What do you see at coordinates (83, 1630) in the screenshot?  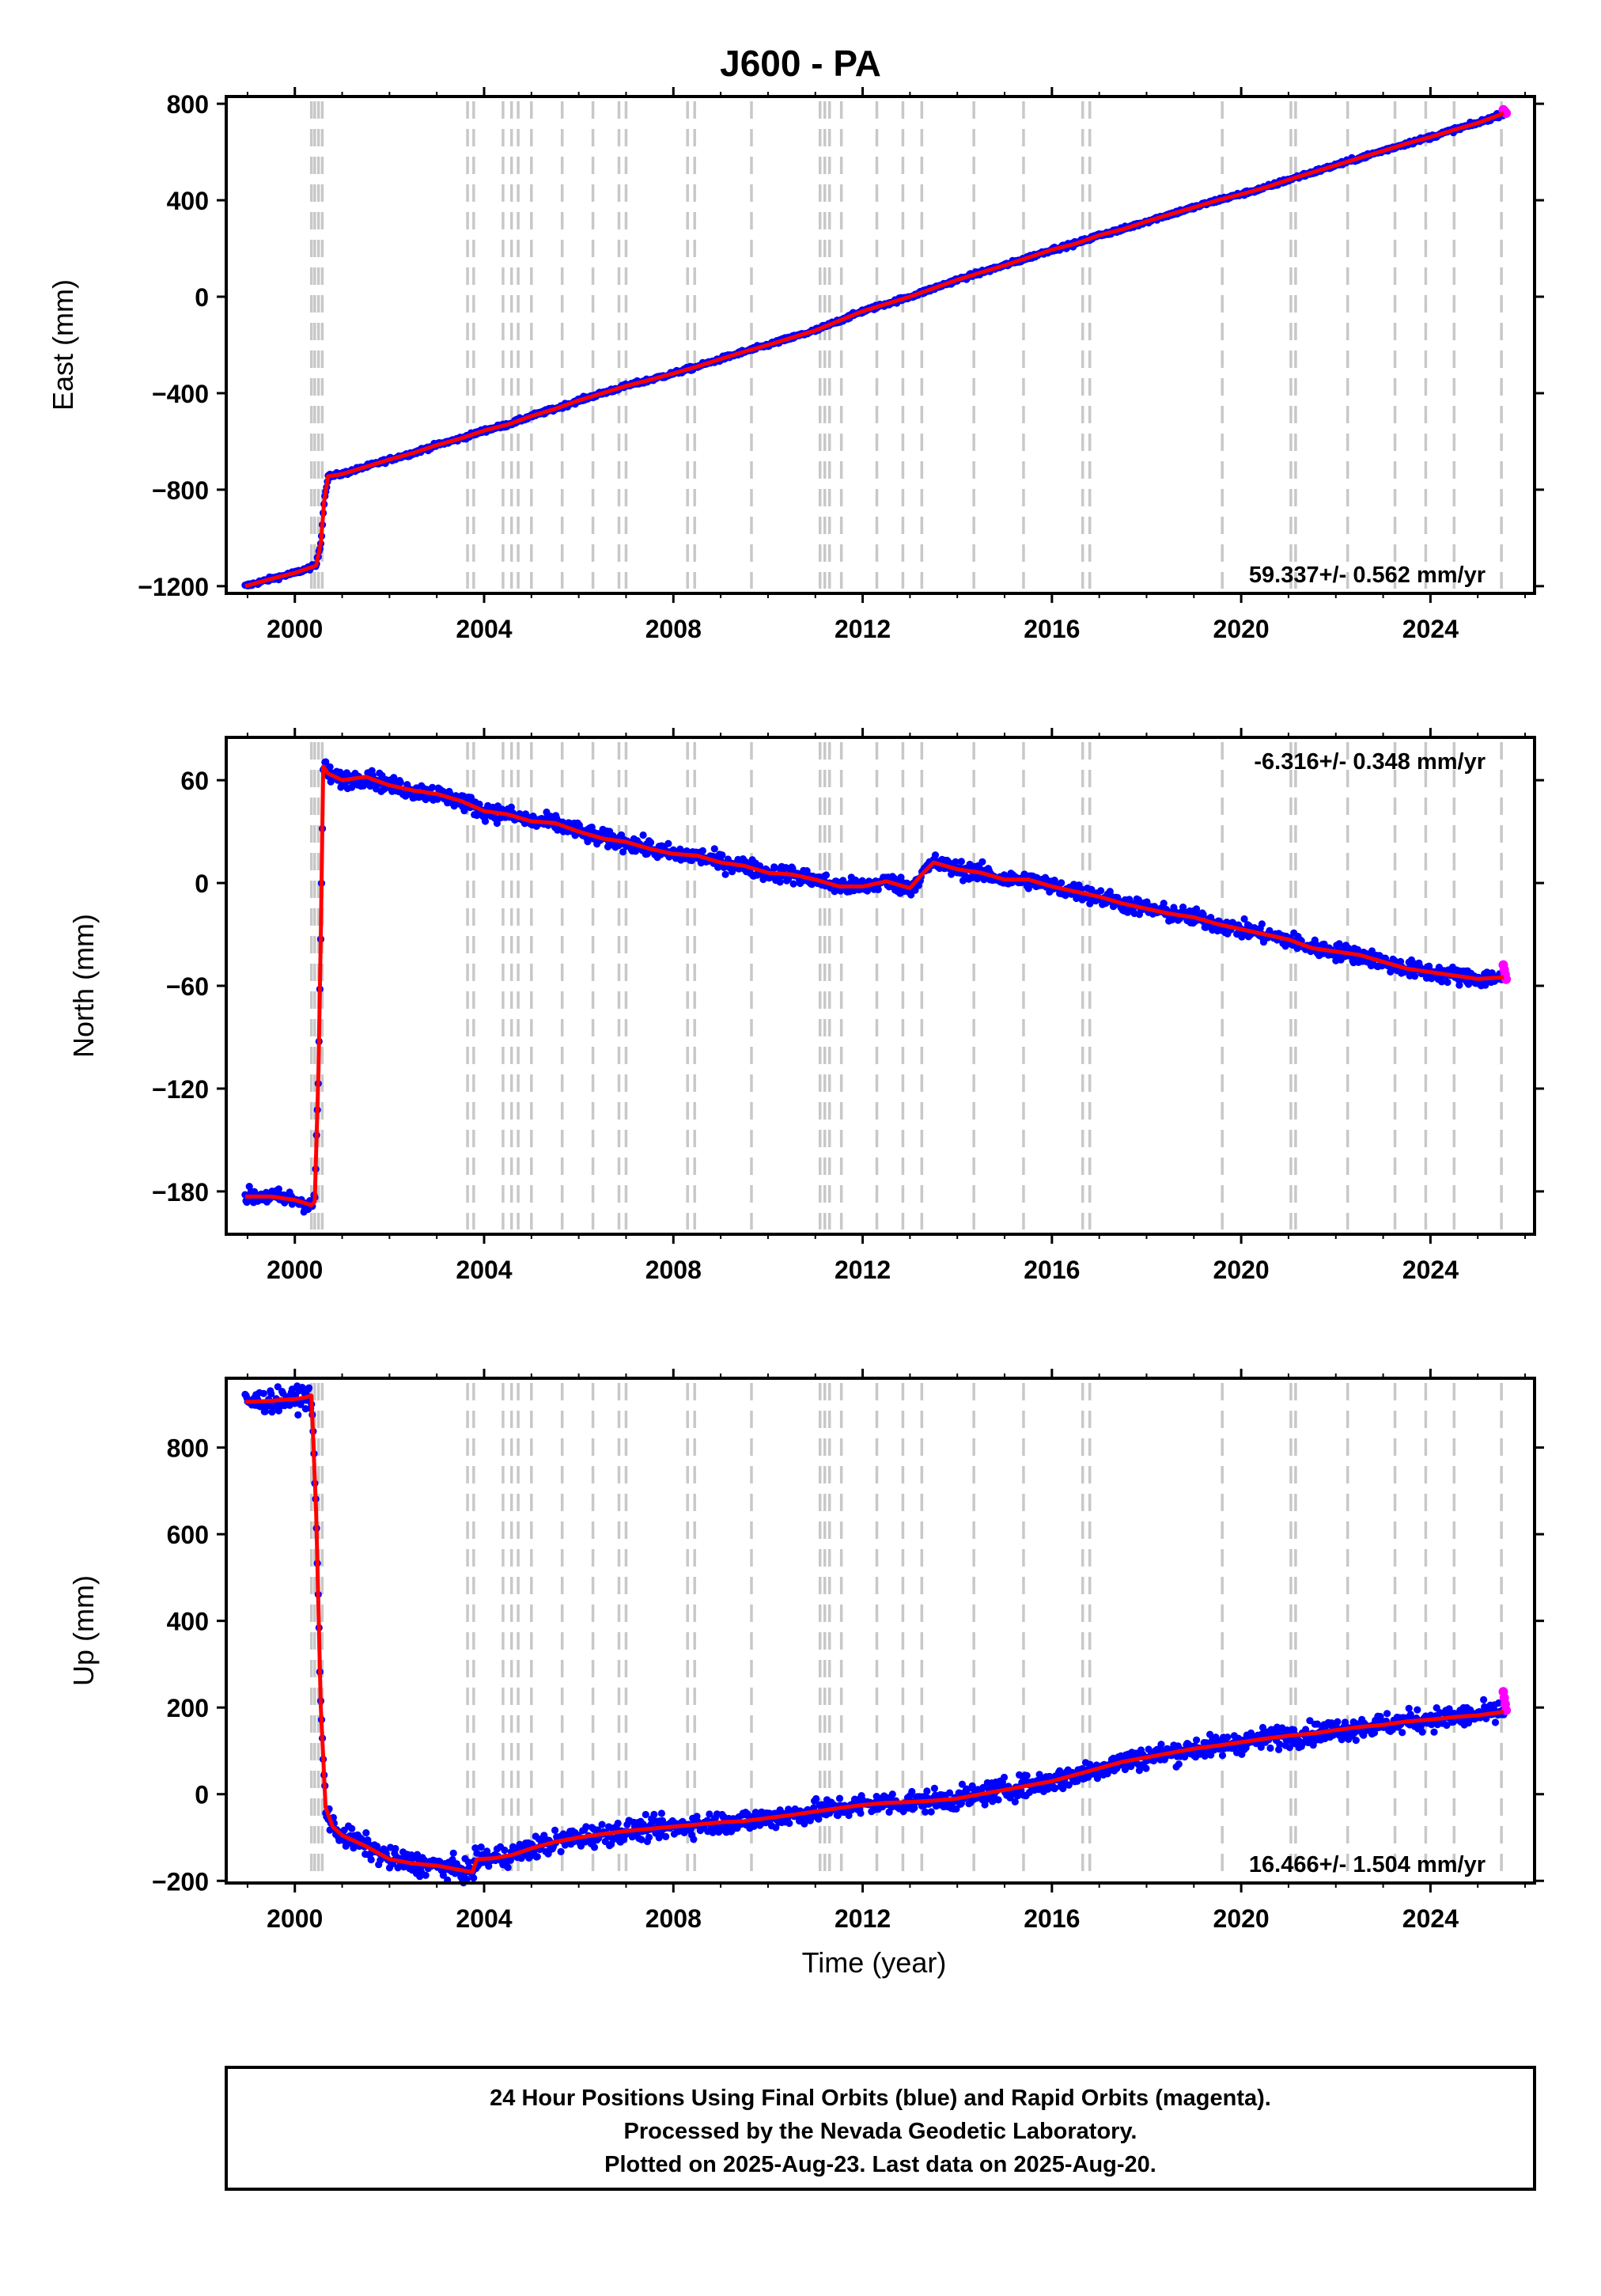 I see `y-axis-label: Up (mm)` at bounding box center [83, 1630].